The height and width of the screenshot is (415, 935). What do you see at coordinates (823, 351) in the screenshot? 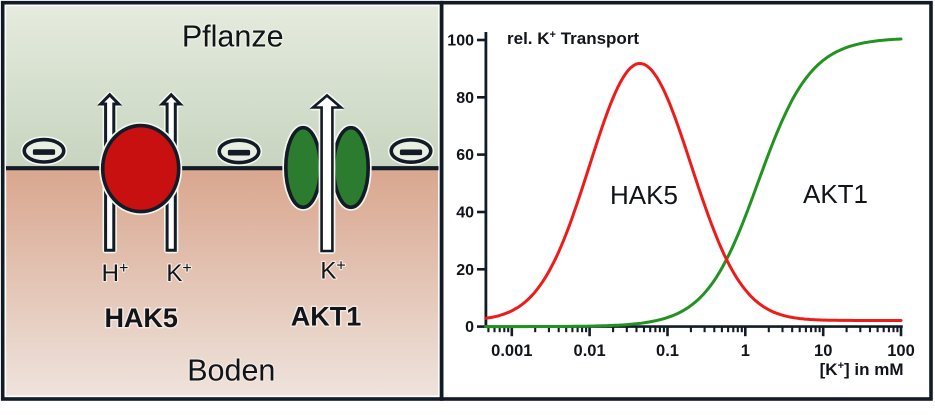
I see `svg-text: 10` at bounding box center [823, 351].